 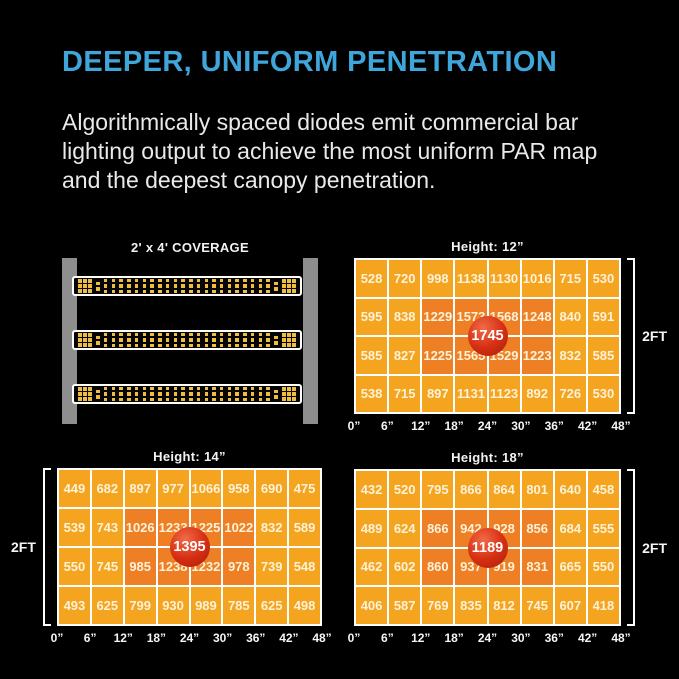 I want to click on x-axis-tick: 24”, so click(x=487, y=426).